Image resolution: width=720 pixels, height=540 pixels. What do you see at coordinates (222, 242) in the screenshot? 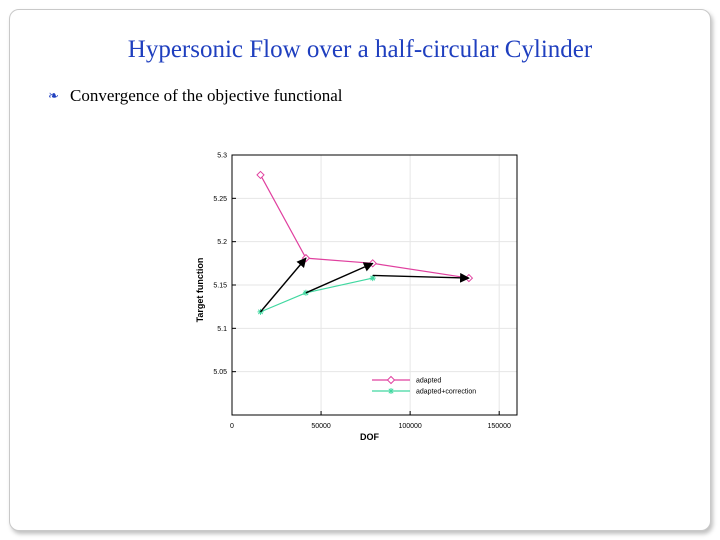
I see `y-tick-label: 5.2` at bounding box center [222, 242].